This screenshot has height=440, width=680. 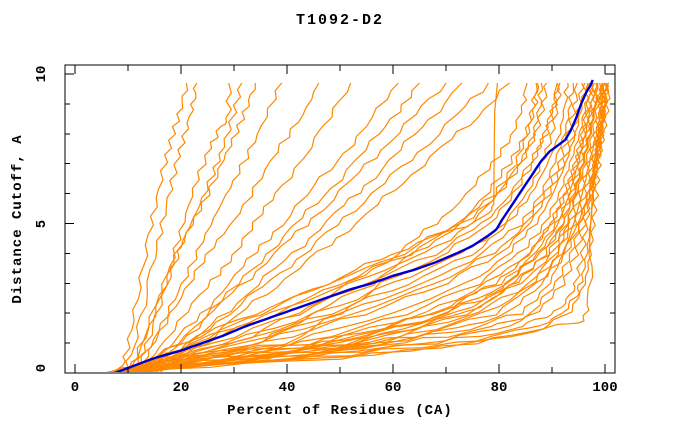 I want to click on y-tick-label: 5, so click(x=42, y=224).